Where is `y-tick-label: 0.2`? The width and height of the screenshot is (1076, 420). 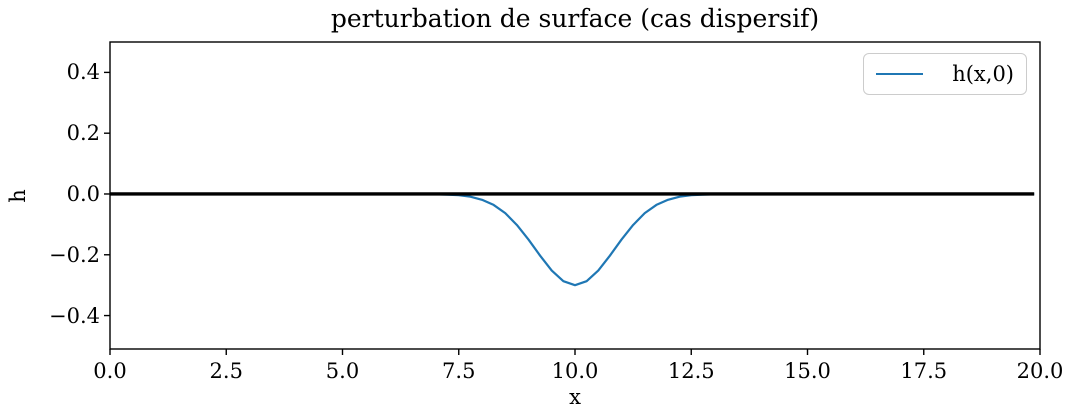 y-tick-label: 0.2 is located at coordinates (83, 133).